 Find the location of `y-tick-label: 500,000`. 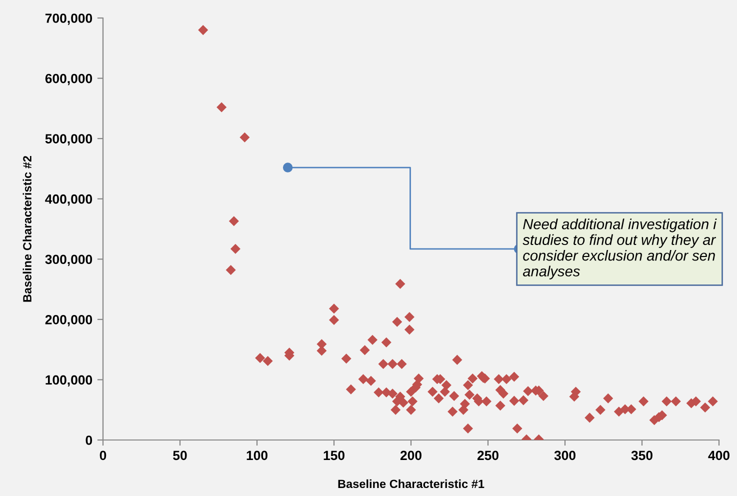

y-tick-label: 500,000 is located at coordinates (68, 140).